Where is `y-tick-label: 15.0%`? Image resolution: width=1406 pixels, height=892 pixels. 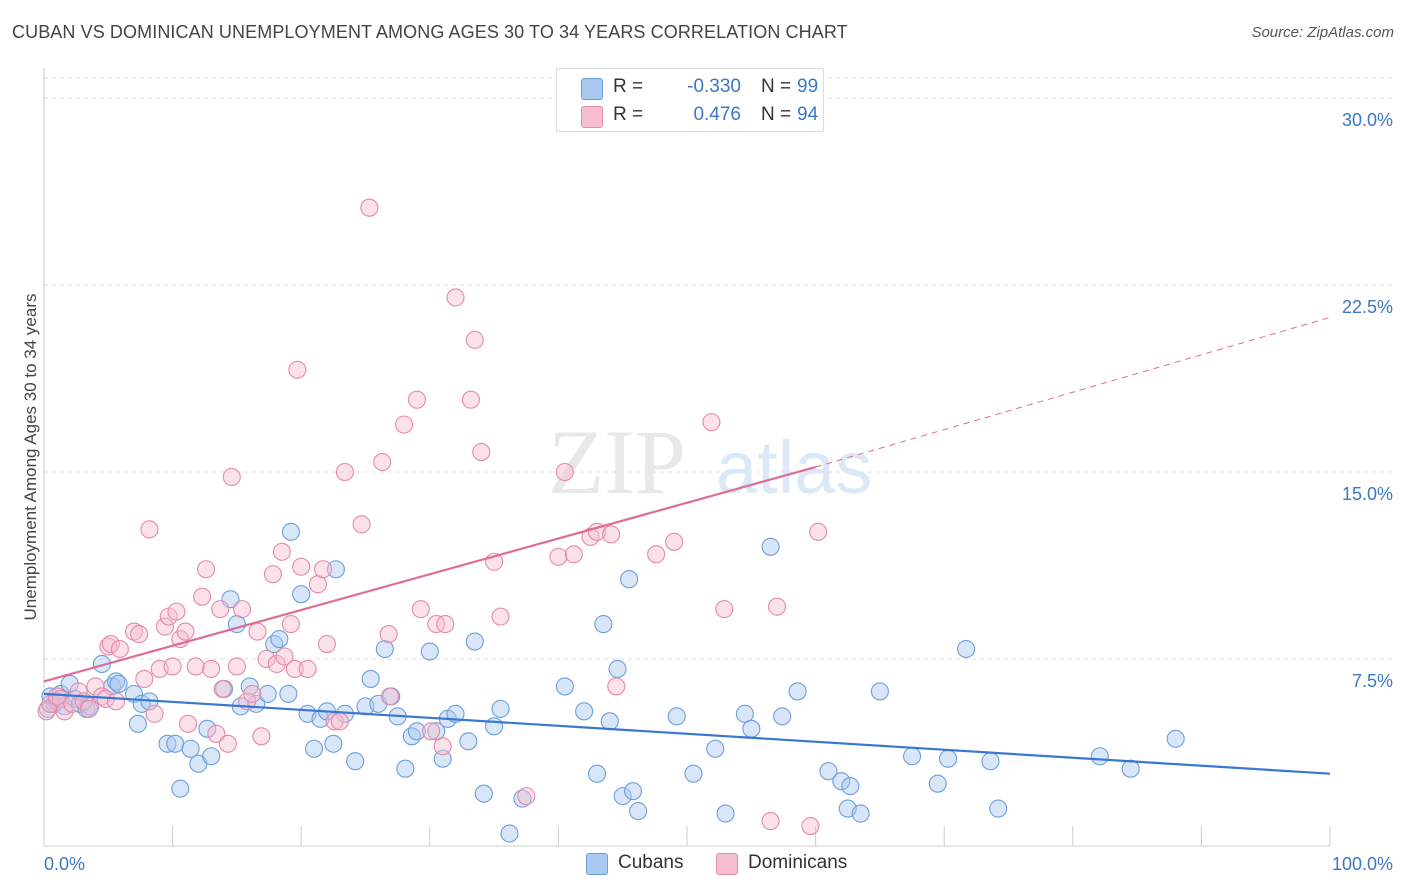 y-tick-label: 15.0% is located at coordinates (1367, 494).